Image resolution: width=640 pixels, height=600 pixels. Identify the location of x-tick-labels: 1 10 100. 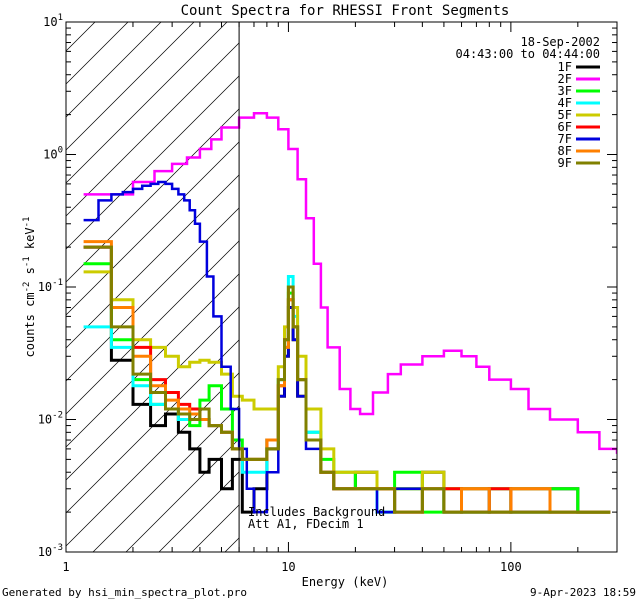
(291, 567).